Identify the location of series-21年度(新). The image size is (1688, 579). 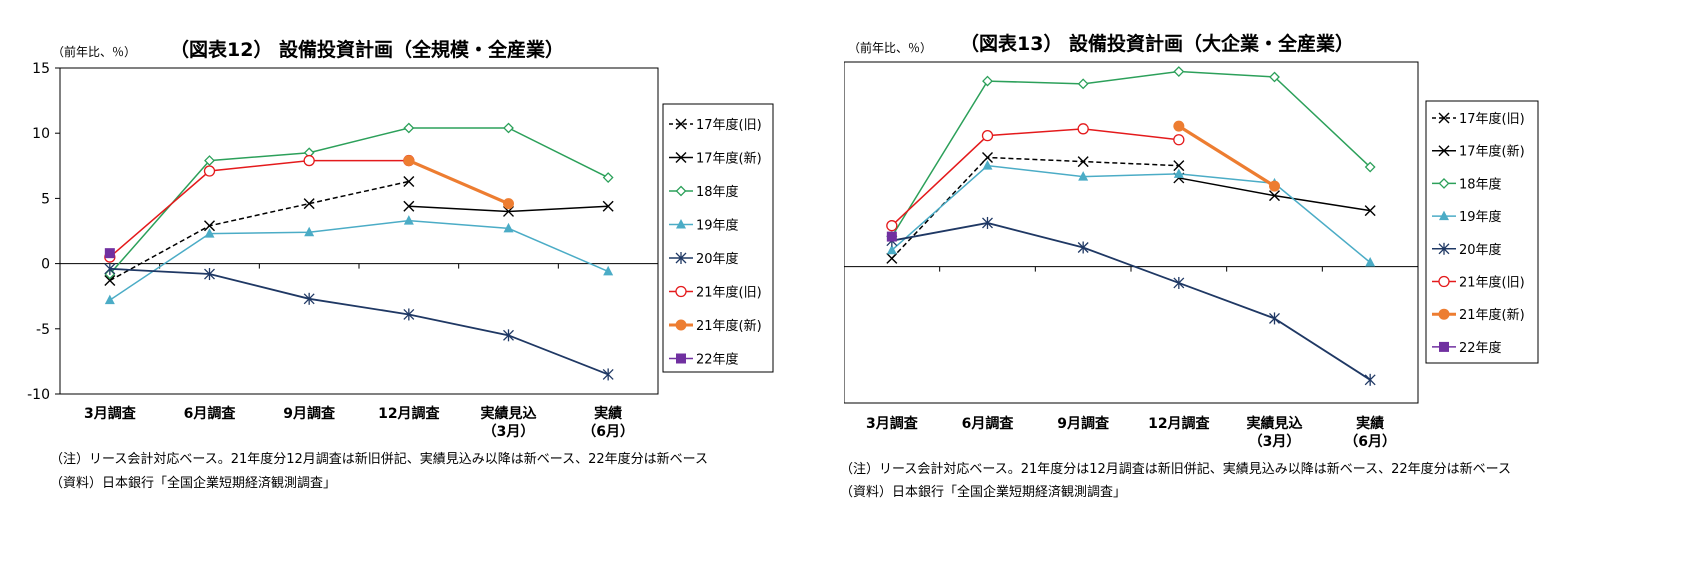
(458, 182).